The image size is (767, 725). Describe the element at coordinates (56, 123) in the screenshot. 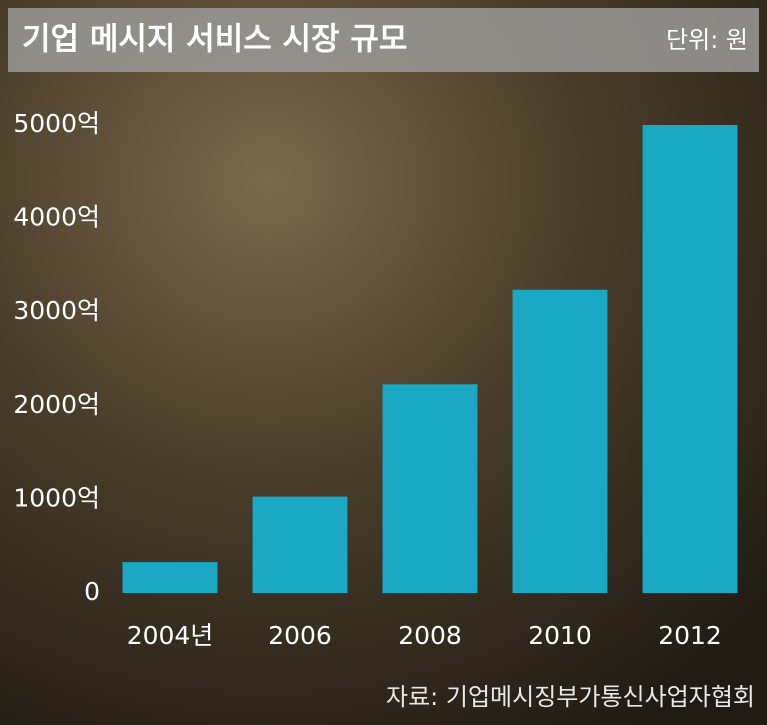

I see `y-tick-label: 5000억` at that location.